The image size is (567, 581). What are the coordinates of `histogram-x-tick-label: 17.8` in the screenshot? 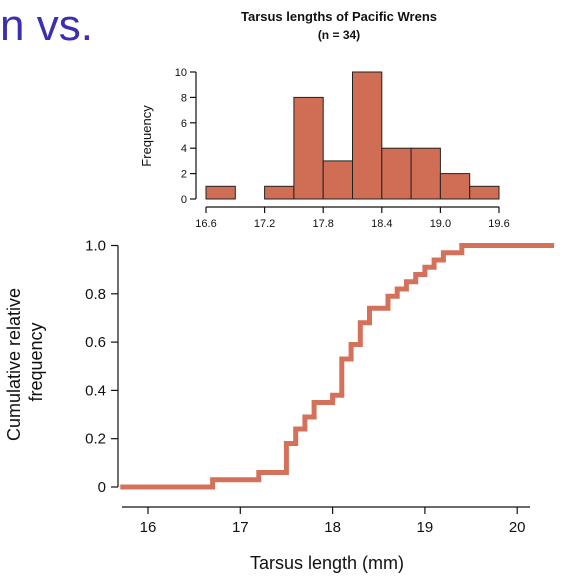 It's located at (322, 224).